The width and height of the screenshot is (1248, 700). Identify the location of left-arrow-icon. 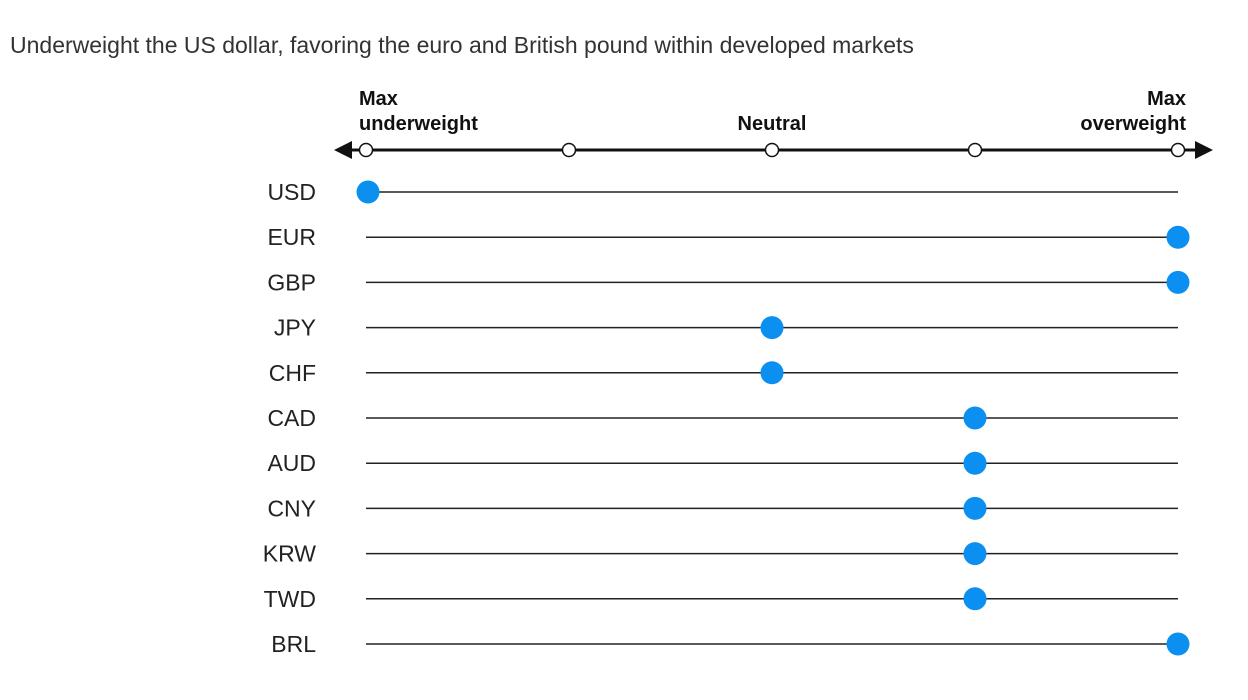
(343, 150).